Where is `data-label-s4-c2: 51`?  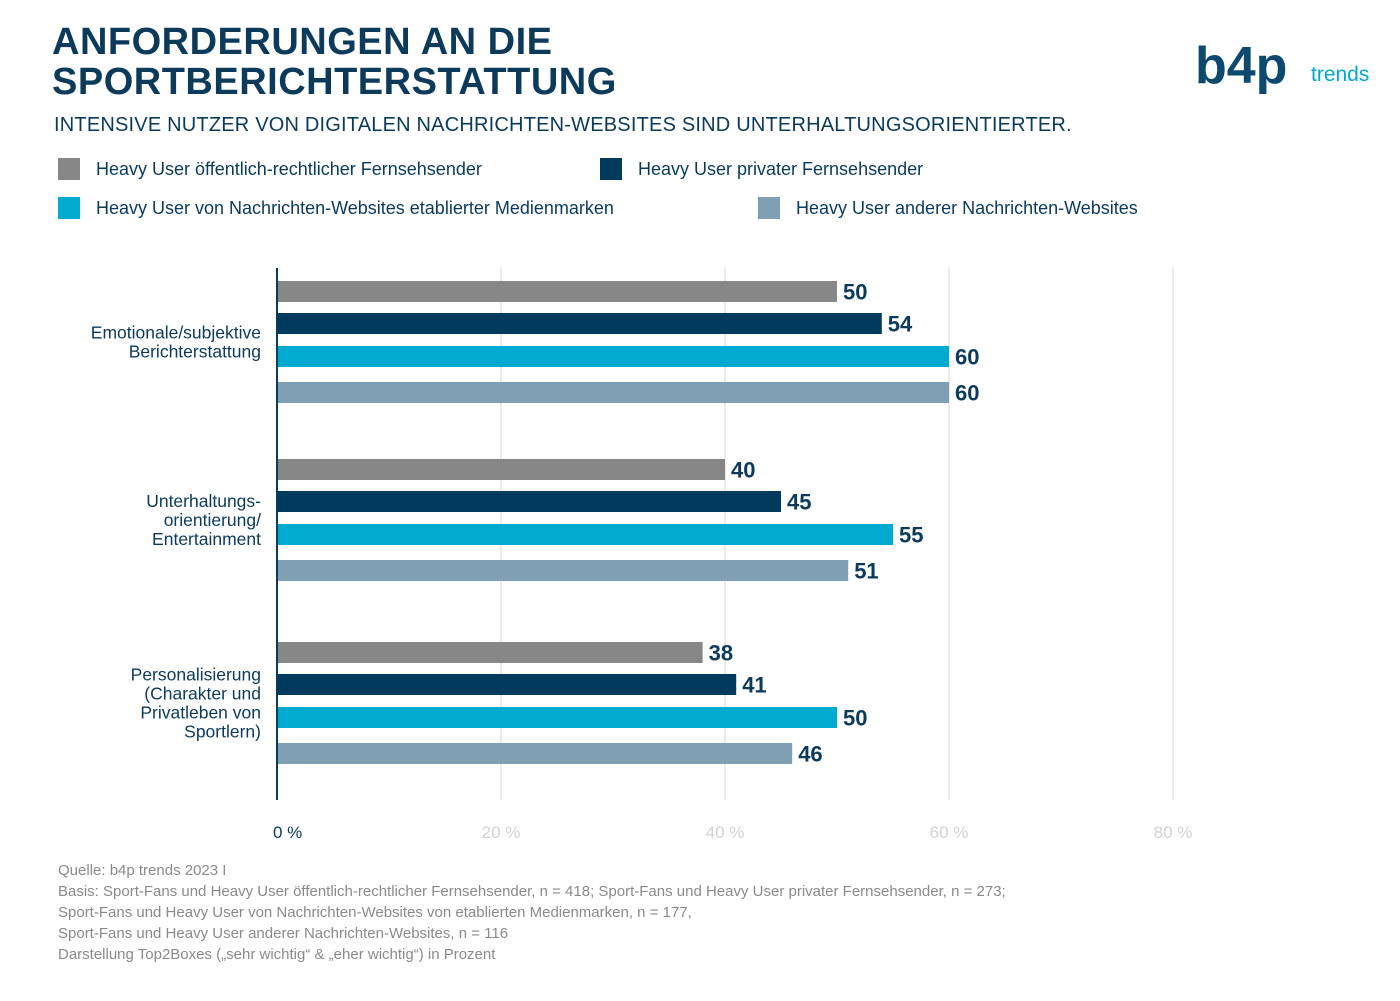 data-label-s4-c2: 51 is located at coordinates (866, 571).